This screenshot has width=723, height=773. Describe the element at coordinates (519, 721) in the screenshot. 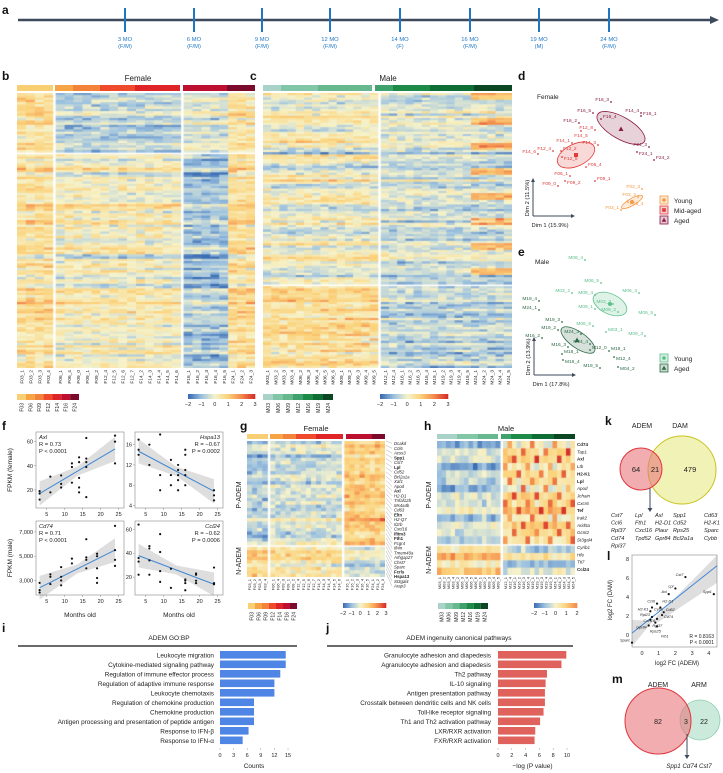

I see `bar-chart-j-bar` at that location.